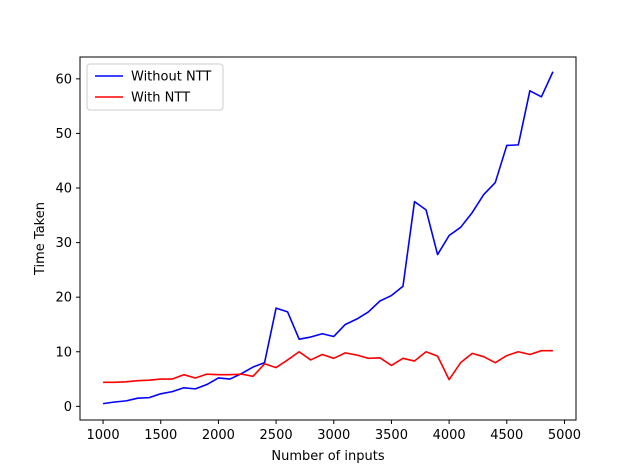 Image resolution: width=640 pixels, height=472 pixels. I want to click on series-line-with-ntt, so click(328, 366).